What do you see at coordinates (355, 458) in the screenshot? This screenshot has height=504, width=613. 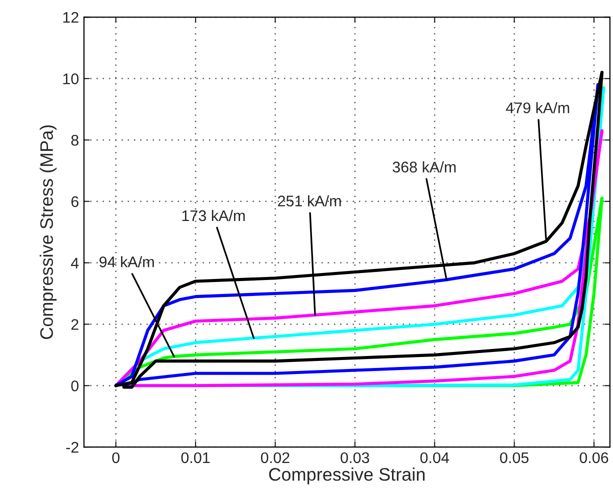 I see `x-tick-label: 0.03` at bounding box center [355, 458].